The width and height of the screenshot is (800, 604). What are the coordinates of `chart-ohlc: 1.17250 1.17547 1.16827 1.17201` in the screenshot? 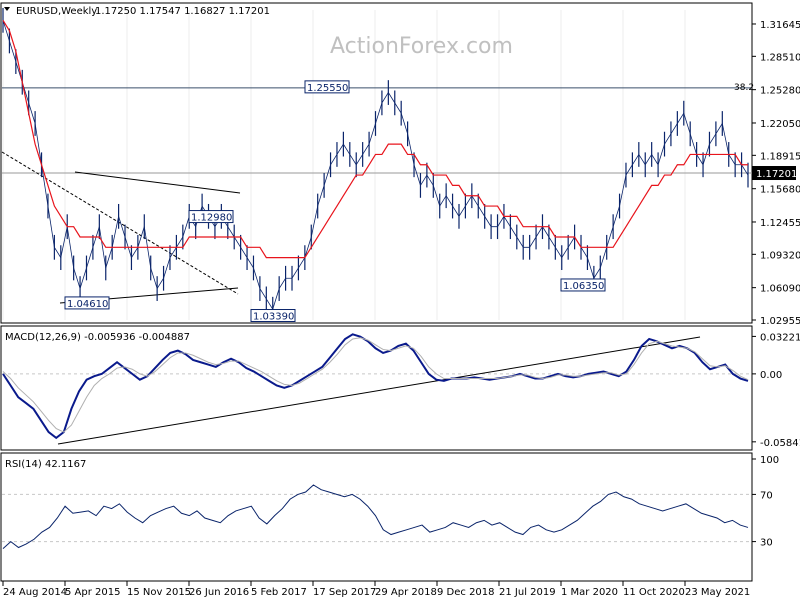 It's located at (182, 11).